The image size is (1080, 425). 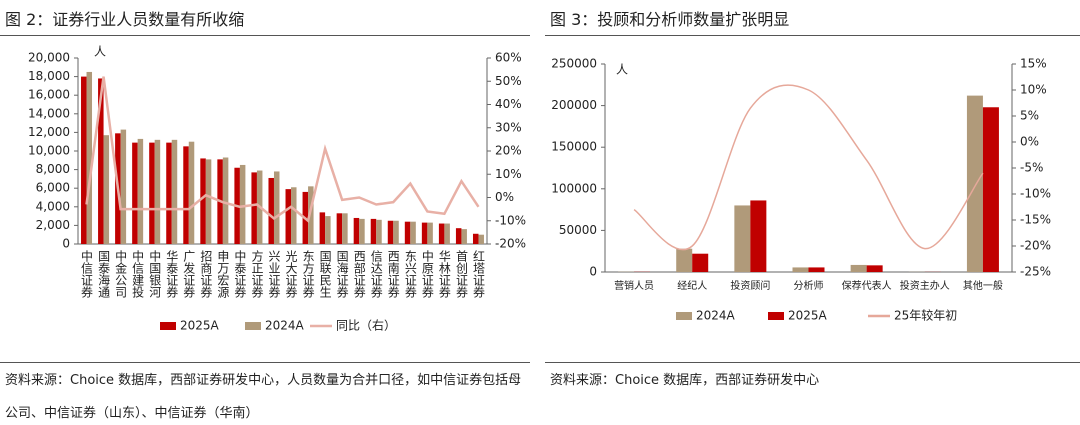 What do you see at coordinates (240, 273) in the screenshot?
I see `x-tick-label: 中泰证券` at bounding box center [240, 273].